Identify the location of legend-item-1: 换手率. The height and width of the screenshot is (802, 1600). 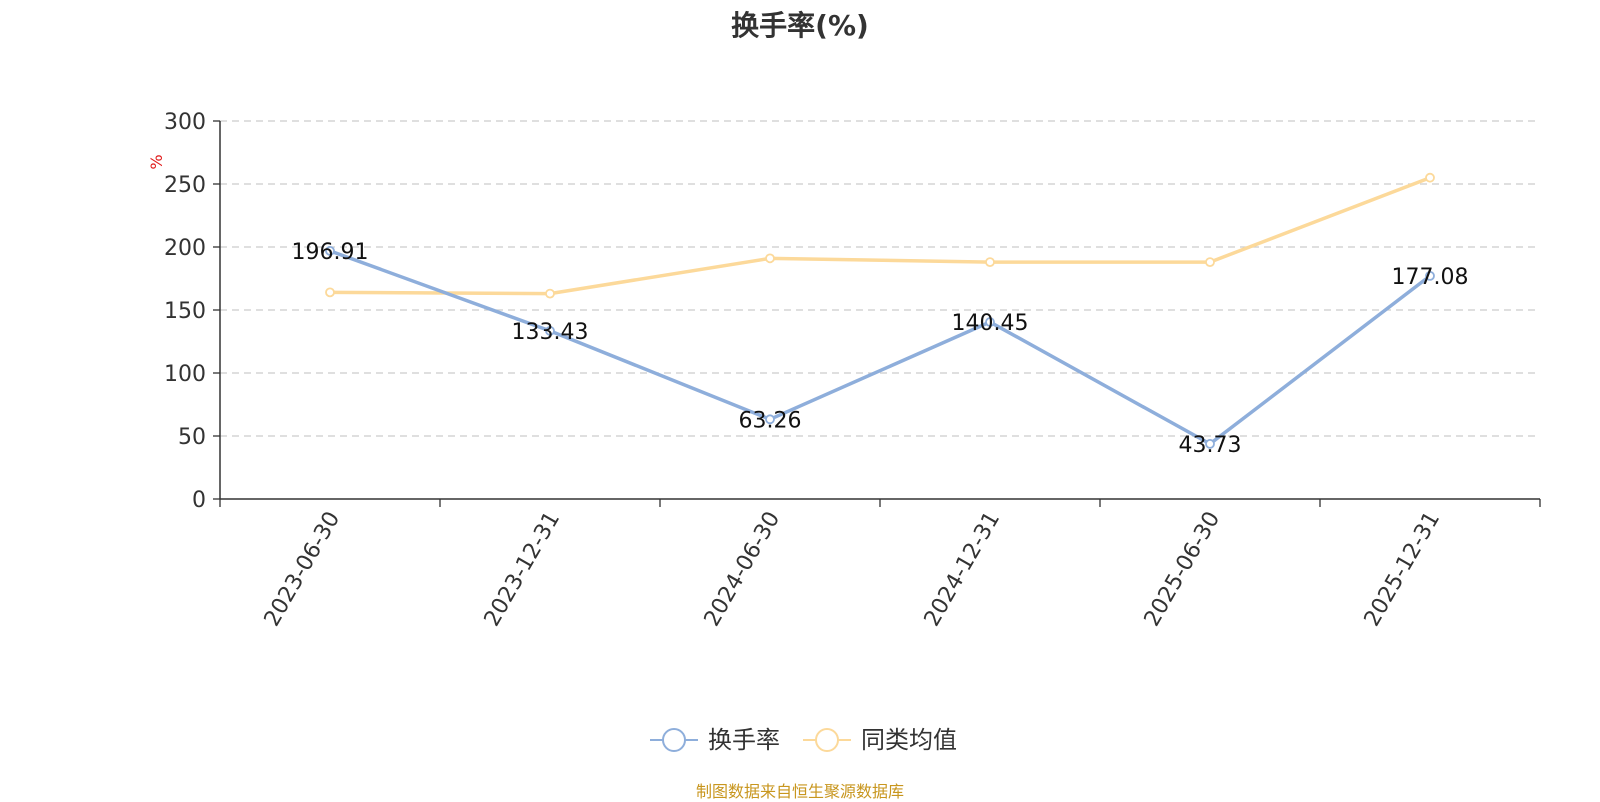
(715, 740).